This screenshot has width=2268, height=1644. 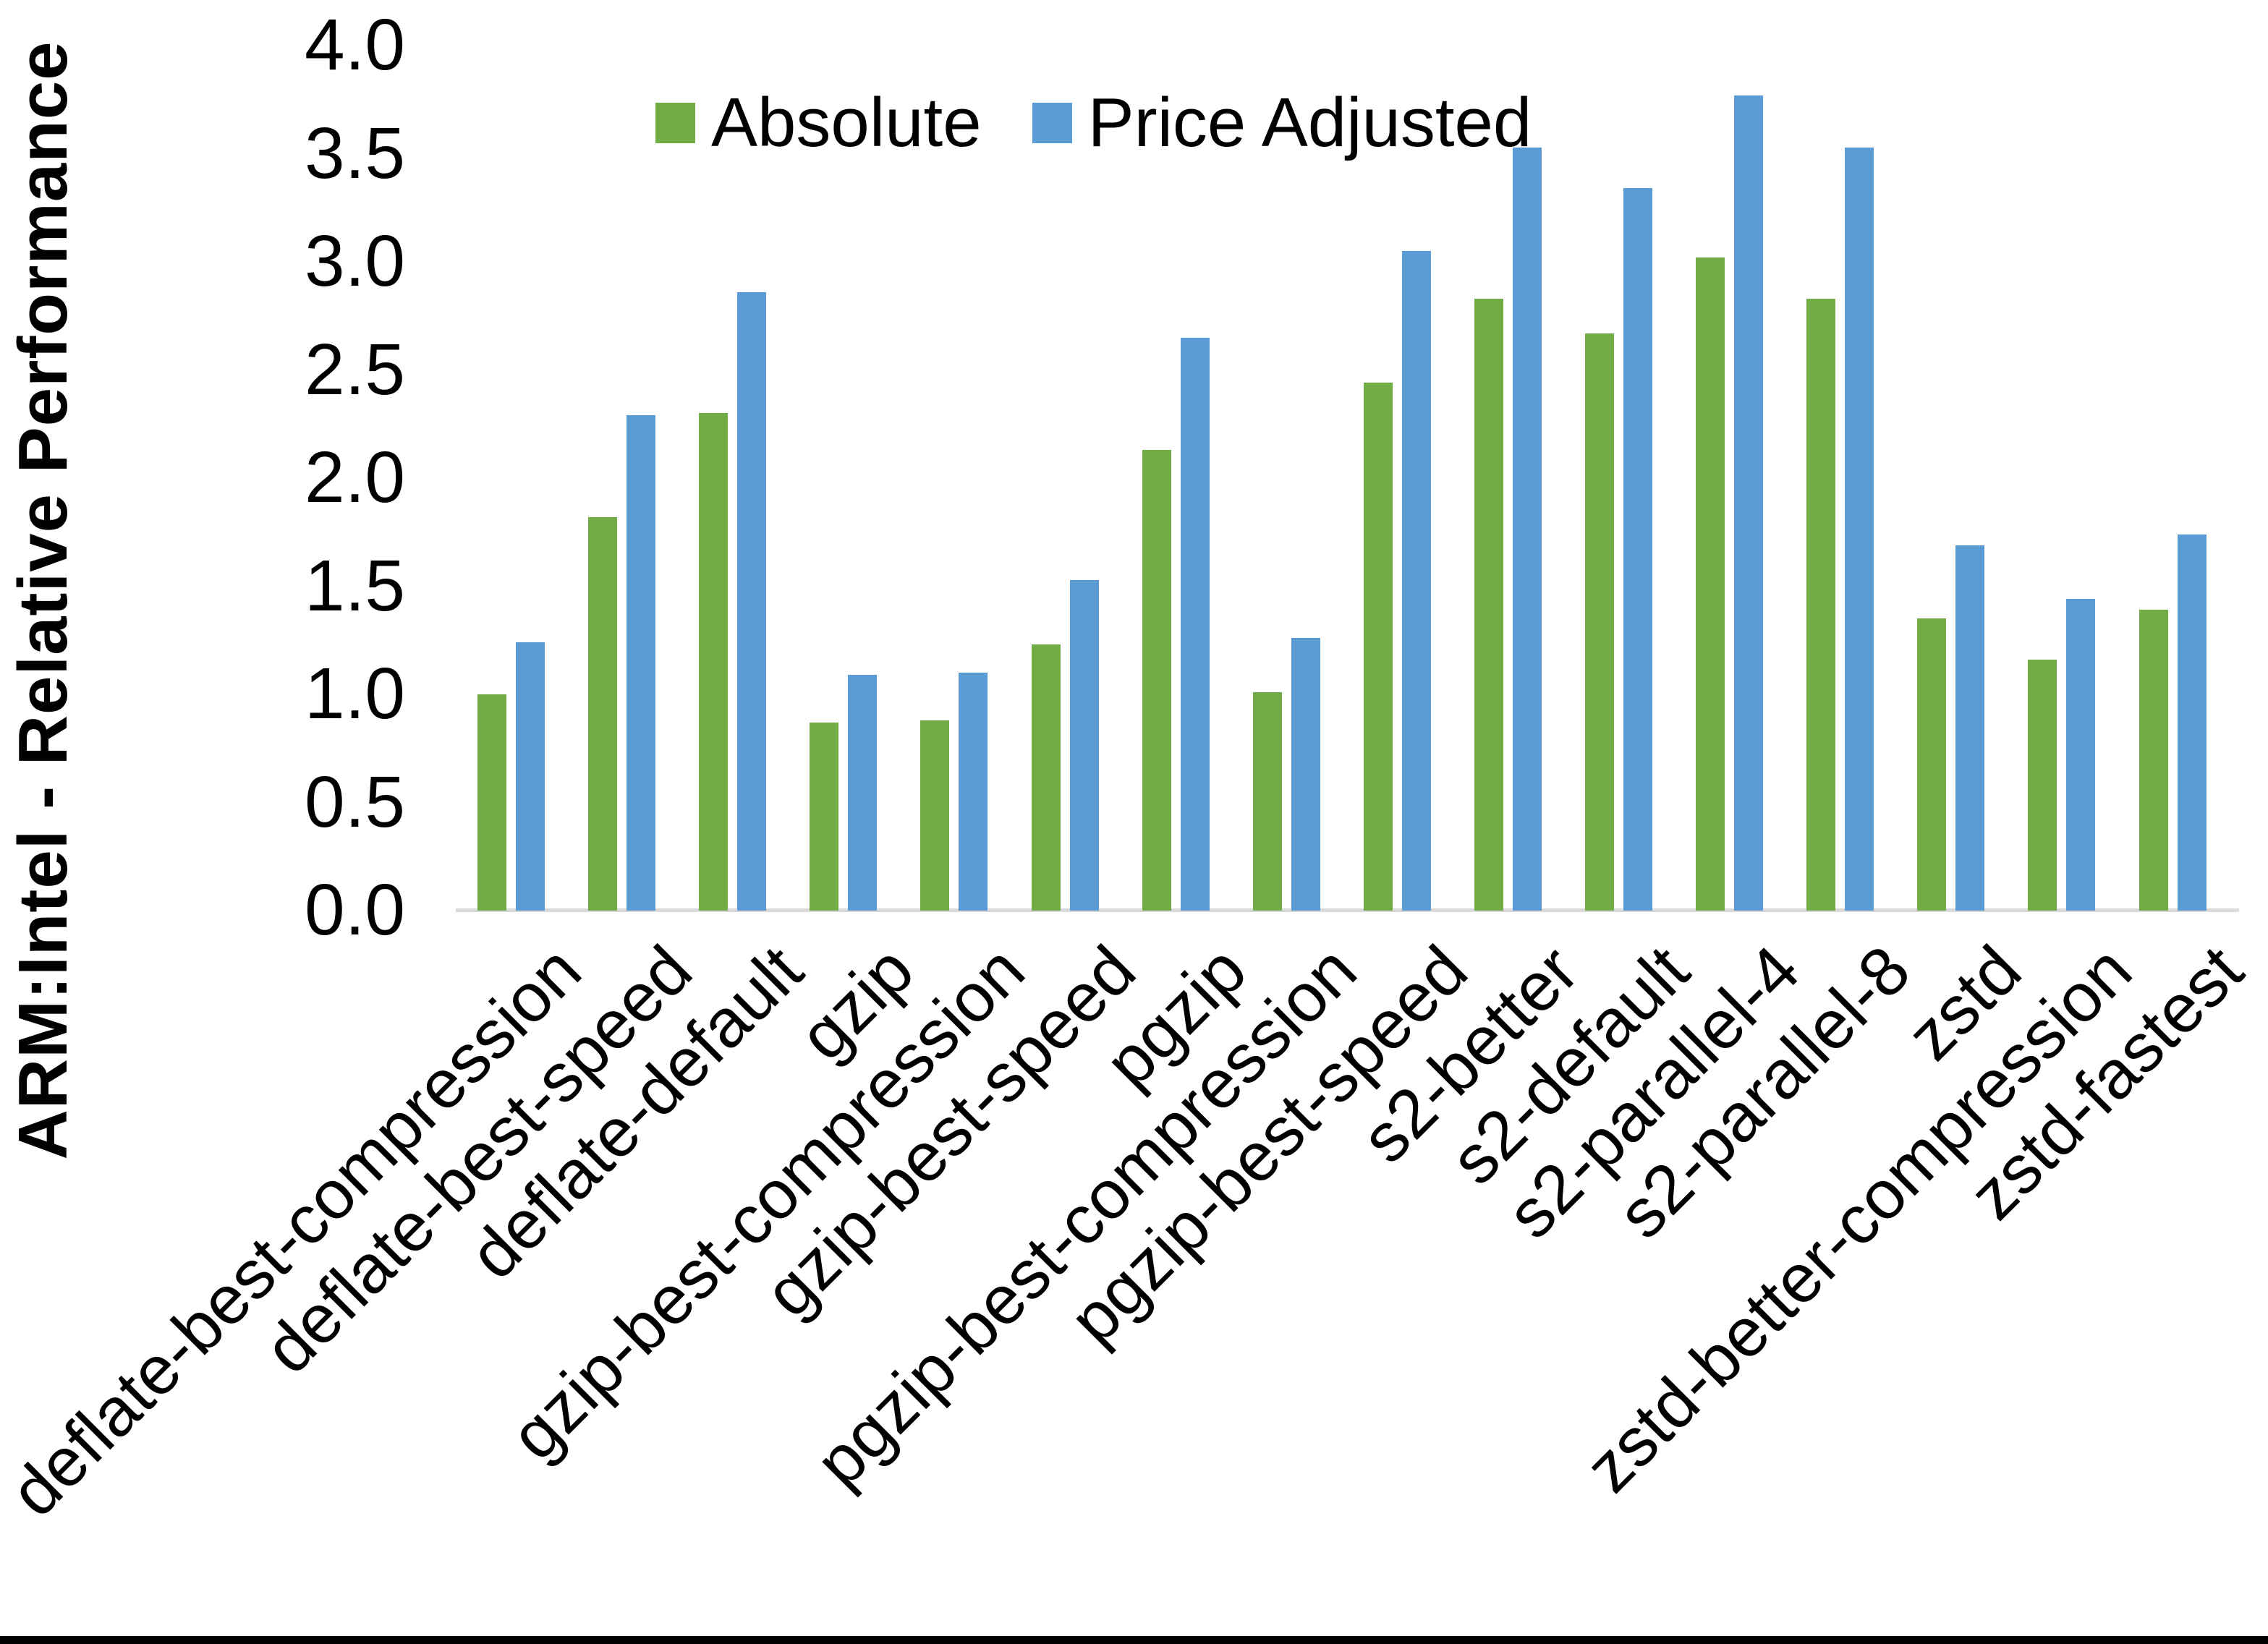 I want to click on y-tick-label: 1.5, so click(x=354, y=585).